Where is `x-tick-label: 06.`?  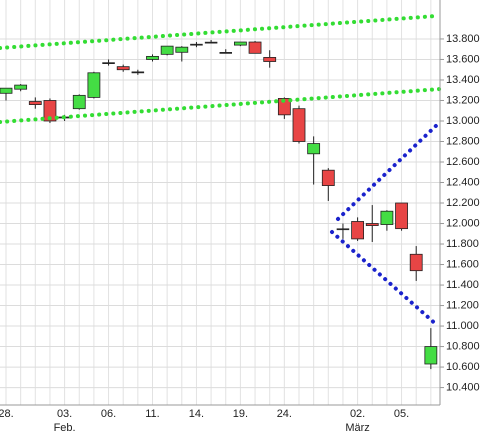 x-tick-label: 06. is located at coordinates (108, 414).